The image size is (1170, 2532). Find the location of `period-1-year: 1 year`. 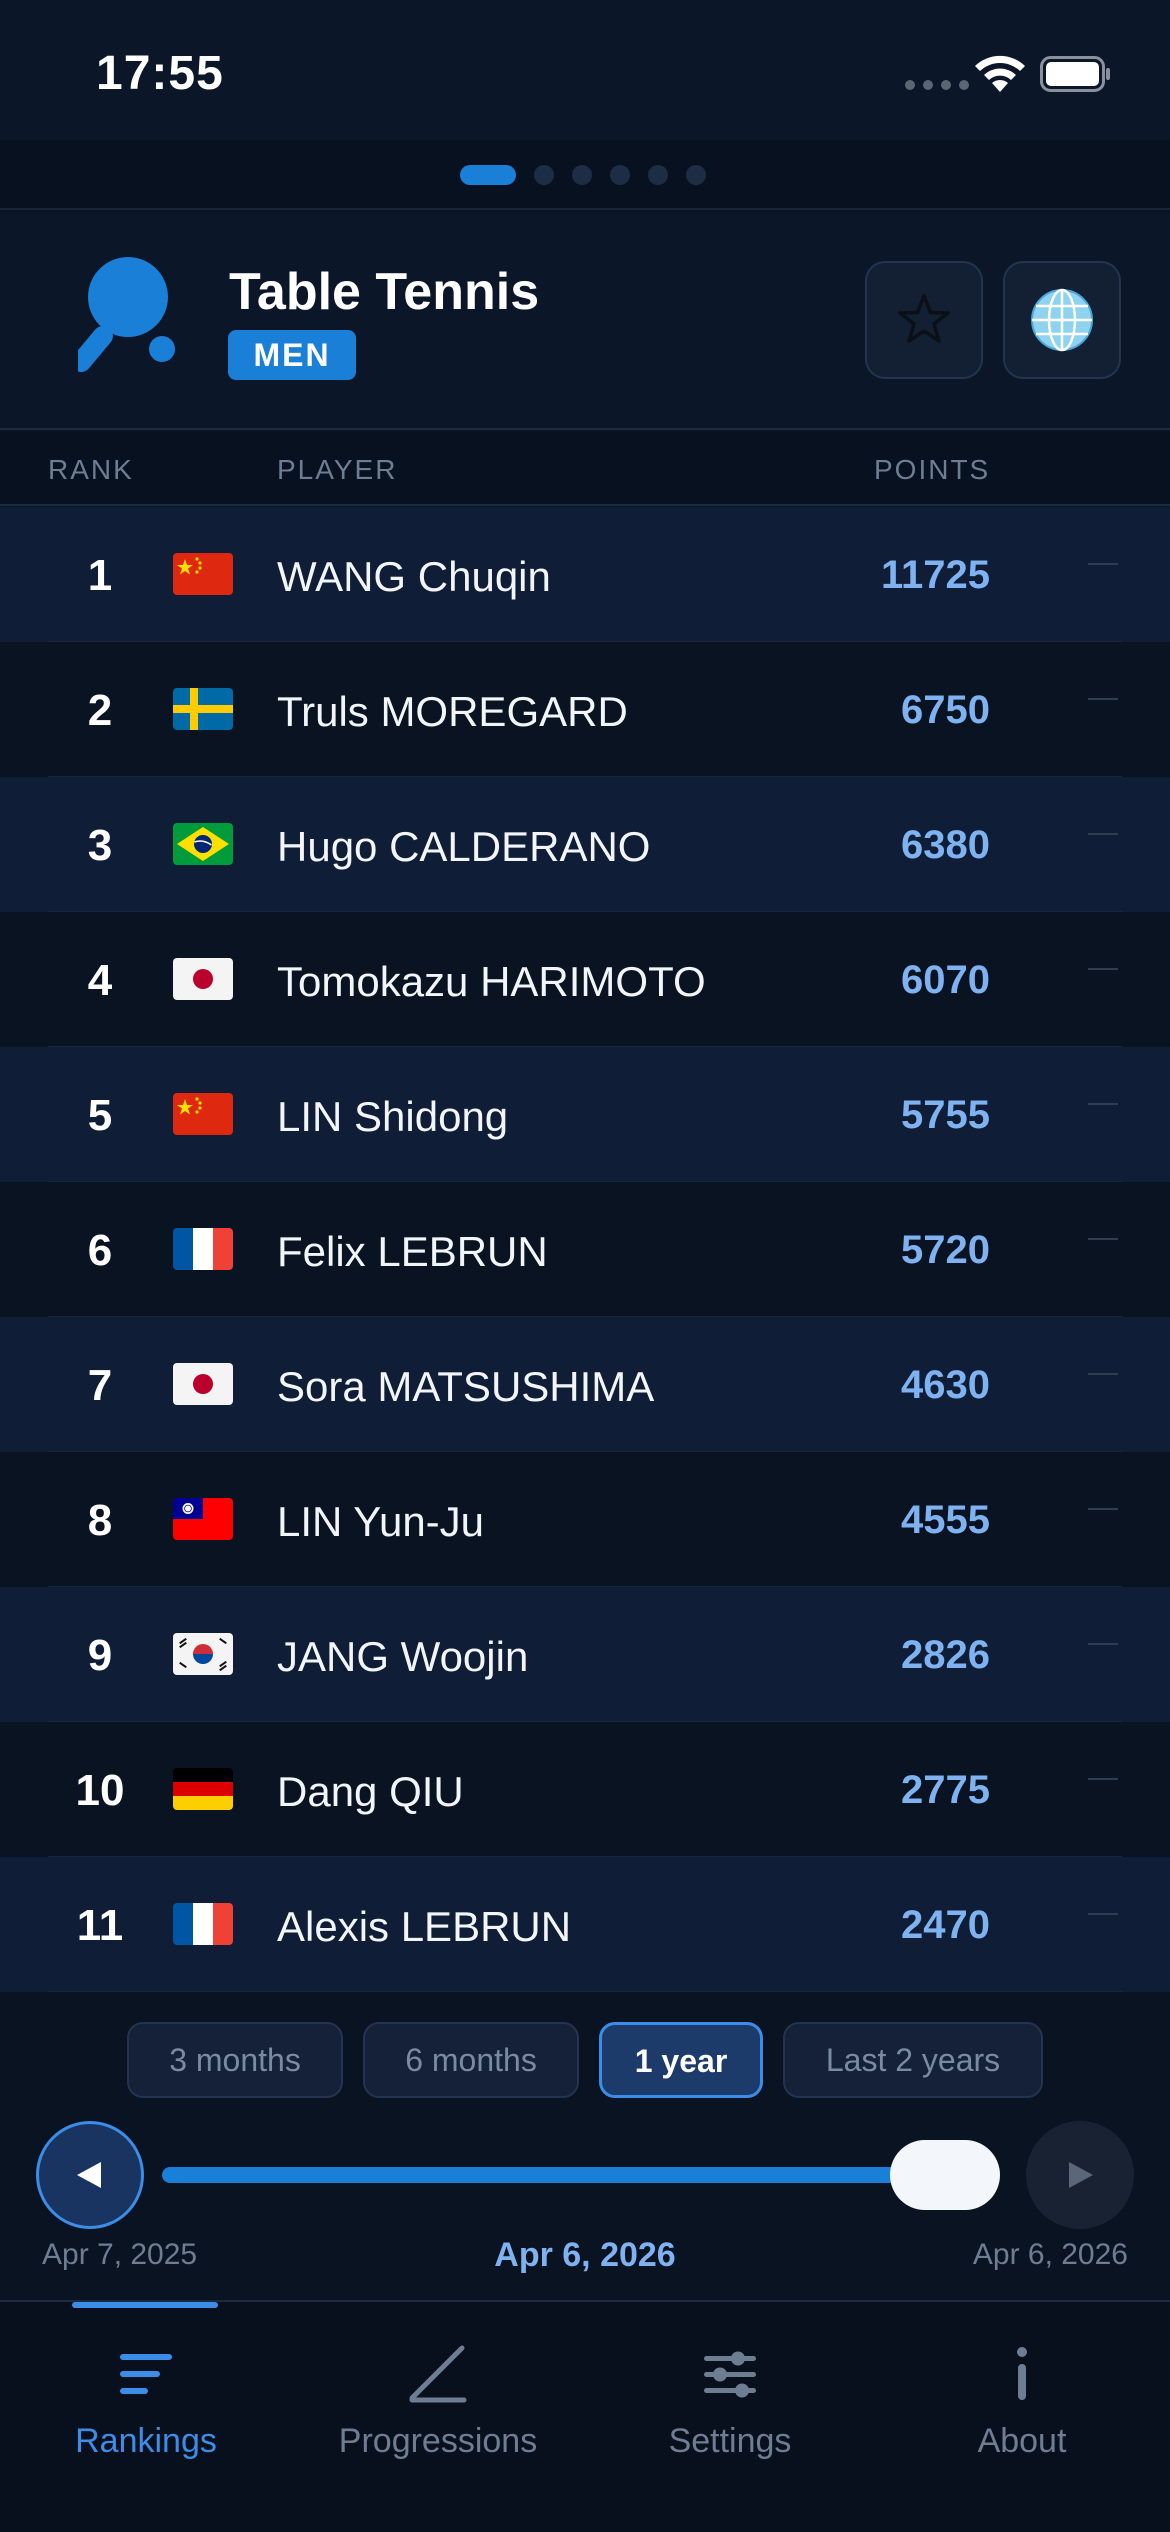

period-1-year: 1 year is located at coordinates (681, 2060).